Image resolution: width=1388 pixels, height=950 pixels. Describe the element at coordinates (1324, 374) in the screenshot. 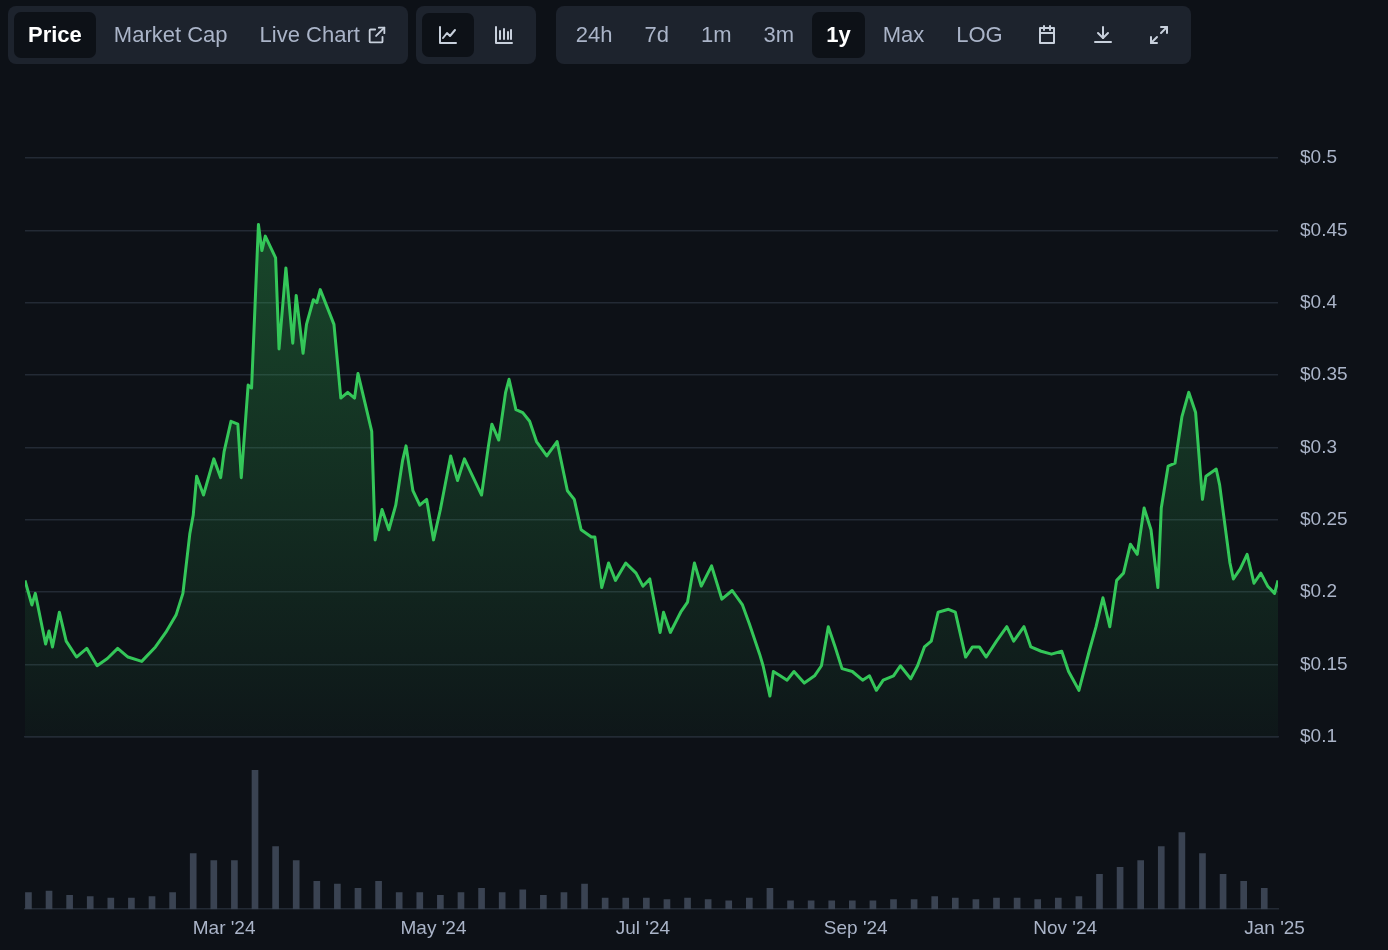

I see `y-tick-label: $0.35` at that location.